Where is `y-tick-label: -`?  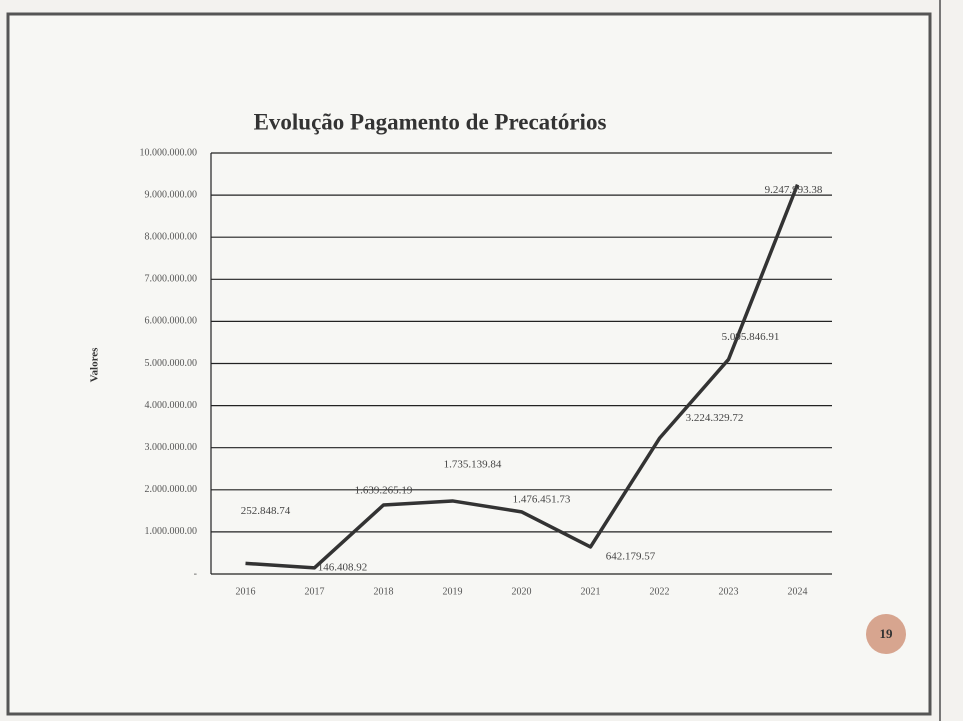
y-tick-label: - is located at coordinates (195, 573).